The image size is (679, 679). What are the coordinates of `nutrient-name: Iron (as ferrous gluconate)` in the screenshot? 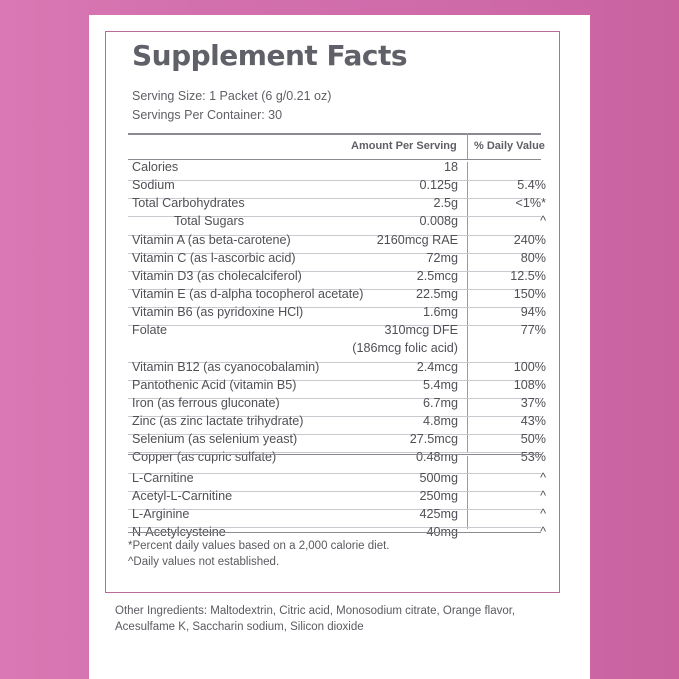 It's located at (206, 403).